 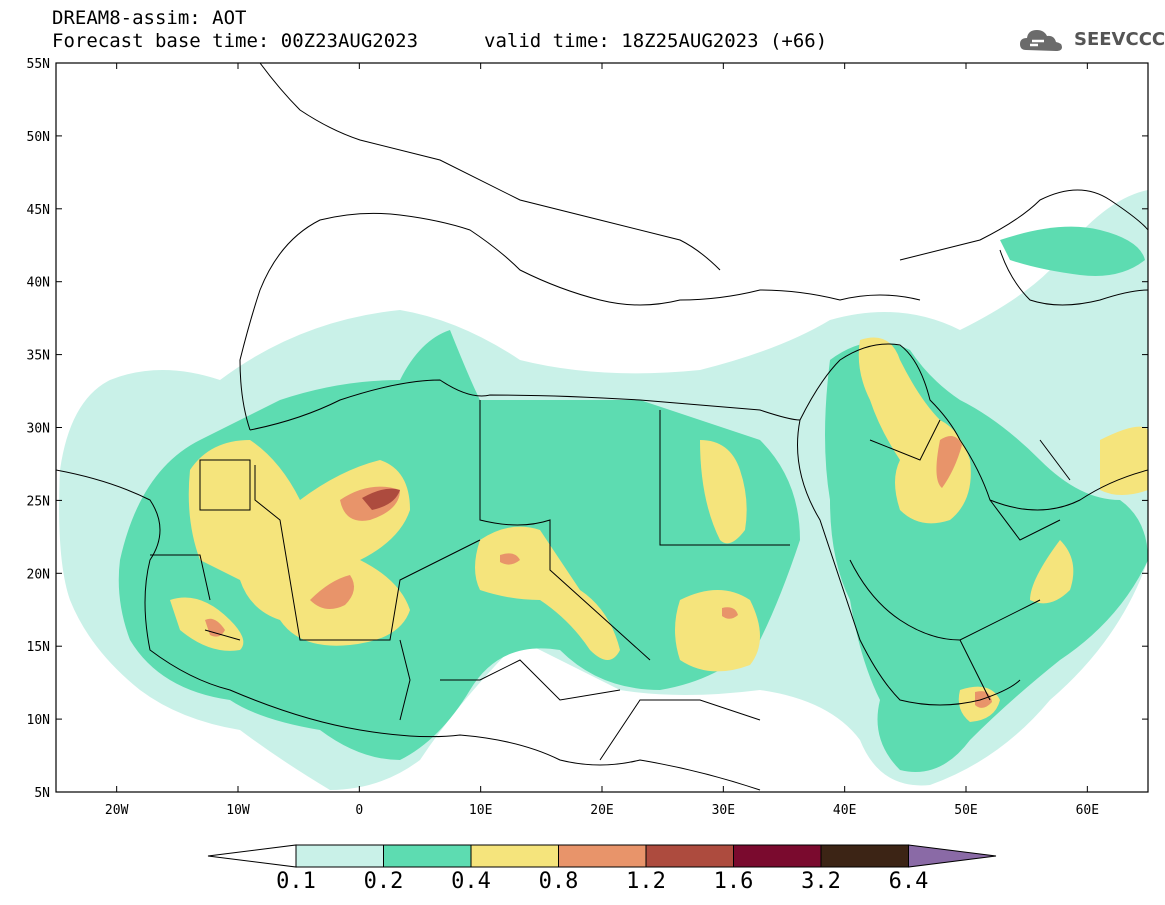 I want to click on lat-label: 20N, so click(x=38, y=574).